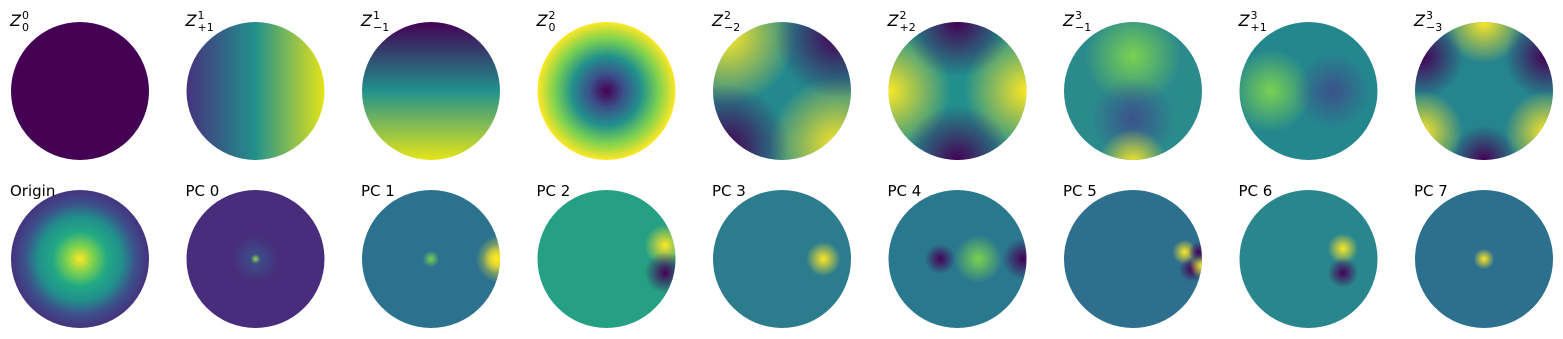 This screenshot has width=1563, height=339. I want to click on panel: PC 4, so click(957, 255).